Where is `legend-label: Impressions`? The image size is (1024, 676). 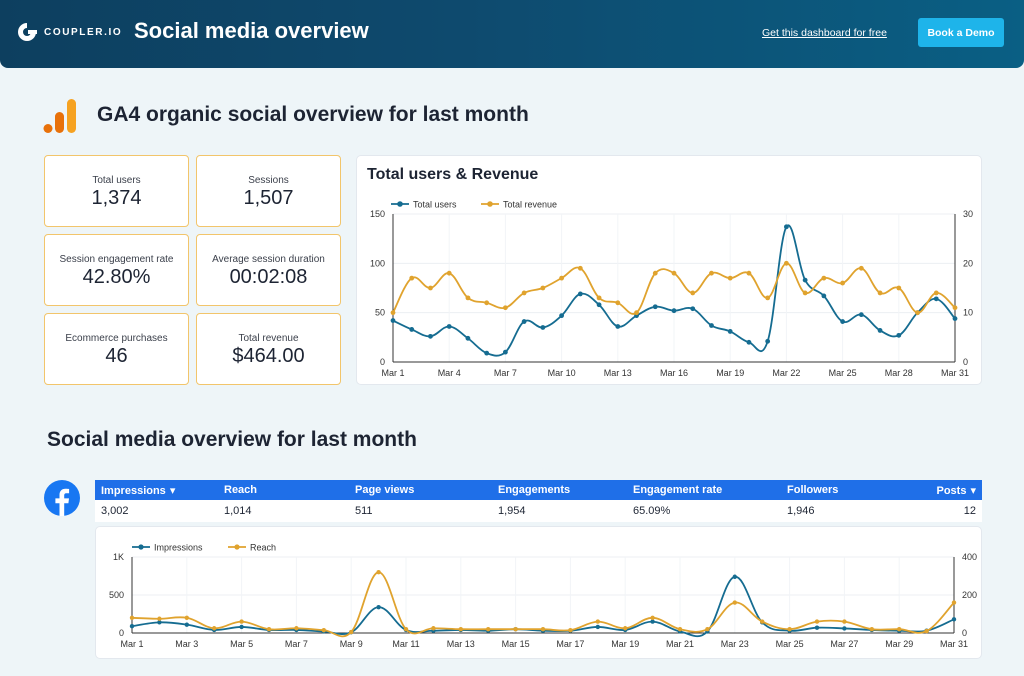 legend-label: Impressions is located at coordinates (178, 548).